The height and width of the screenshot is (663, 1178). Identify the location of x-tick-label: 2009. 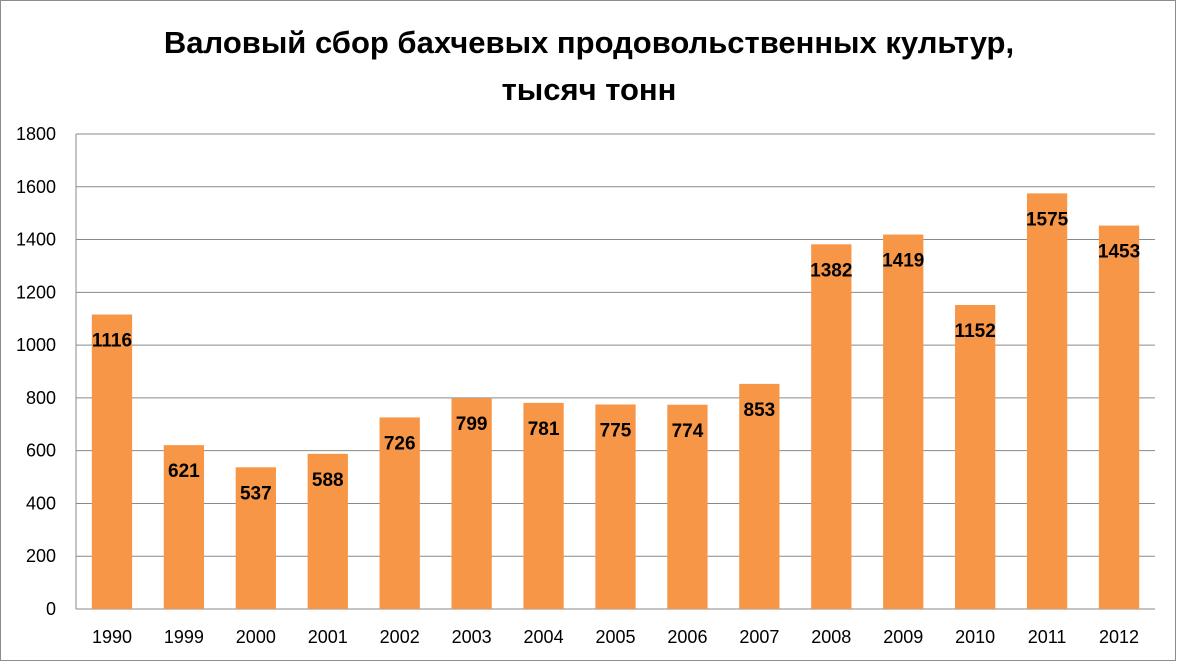
(903, 637).